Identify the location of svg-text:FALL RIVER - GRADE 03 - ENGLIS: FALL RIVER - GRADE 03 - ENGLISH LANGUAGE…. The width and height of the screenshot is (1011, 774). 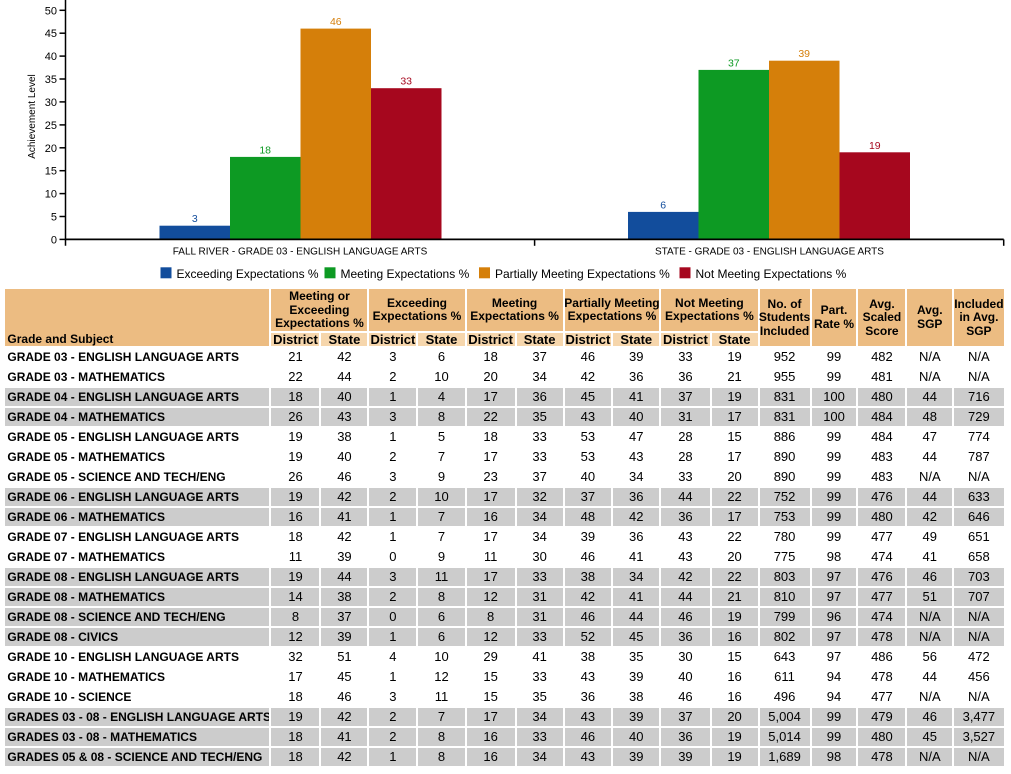
(300, 252).